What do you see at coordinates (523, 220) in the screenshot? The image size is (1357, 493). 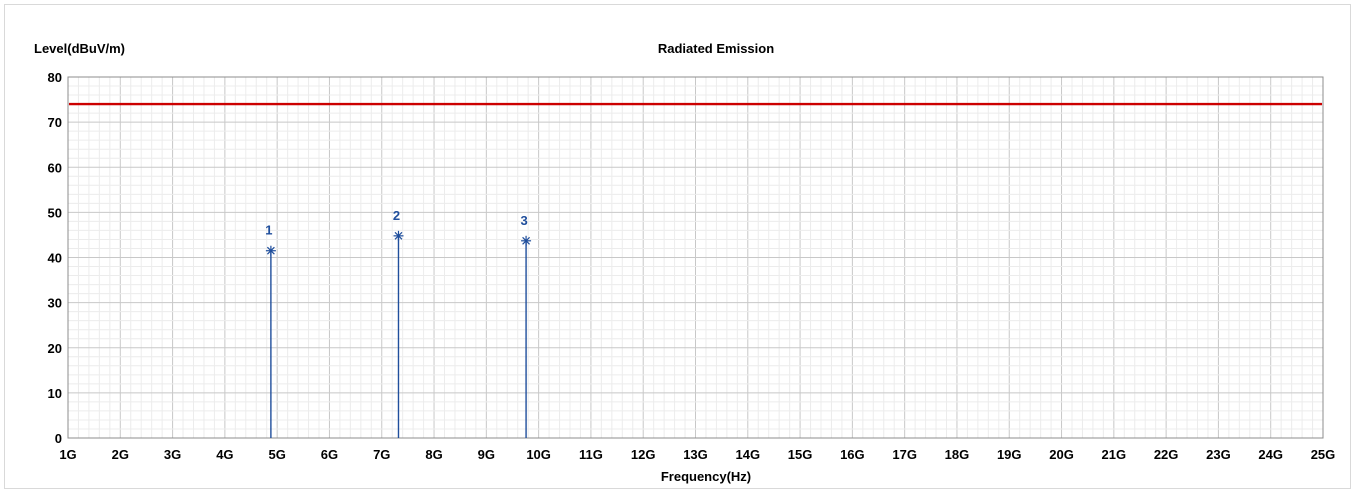 I see `marker-label: 3` at bounding box center [523, 220].